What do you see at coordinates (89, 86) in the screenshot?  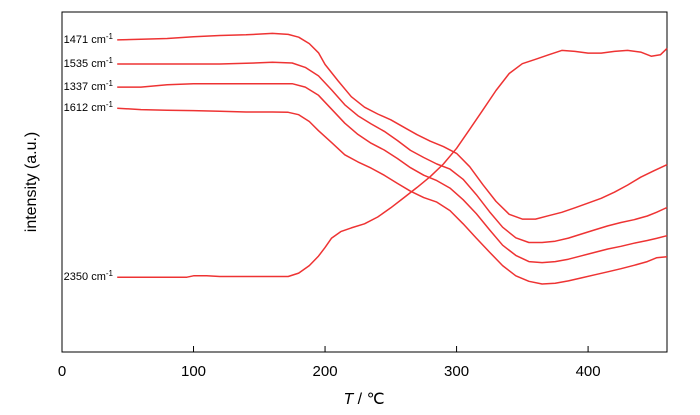 I see `series-label-2: 1337 cm-1` at bounding box center [89, 86].